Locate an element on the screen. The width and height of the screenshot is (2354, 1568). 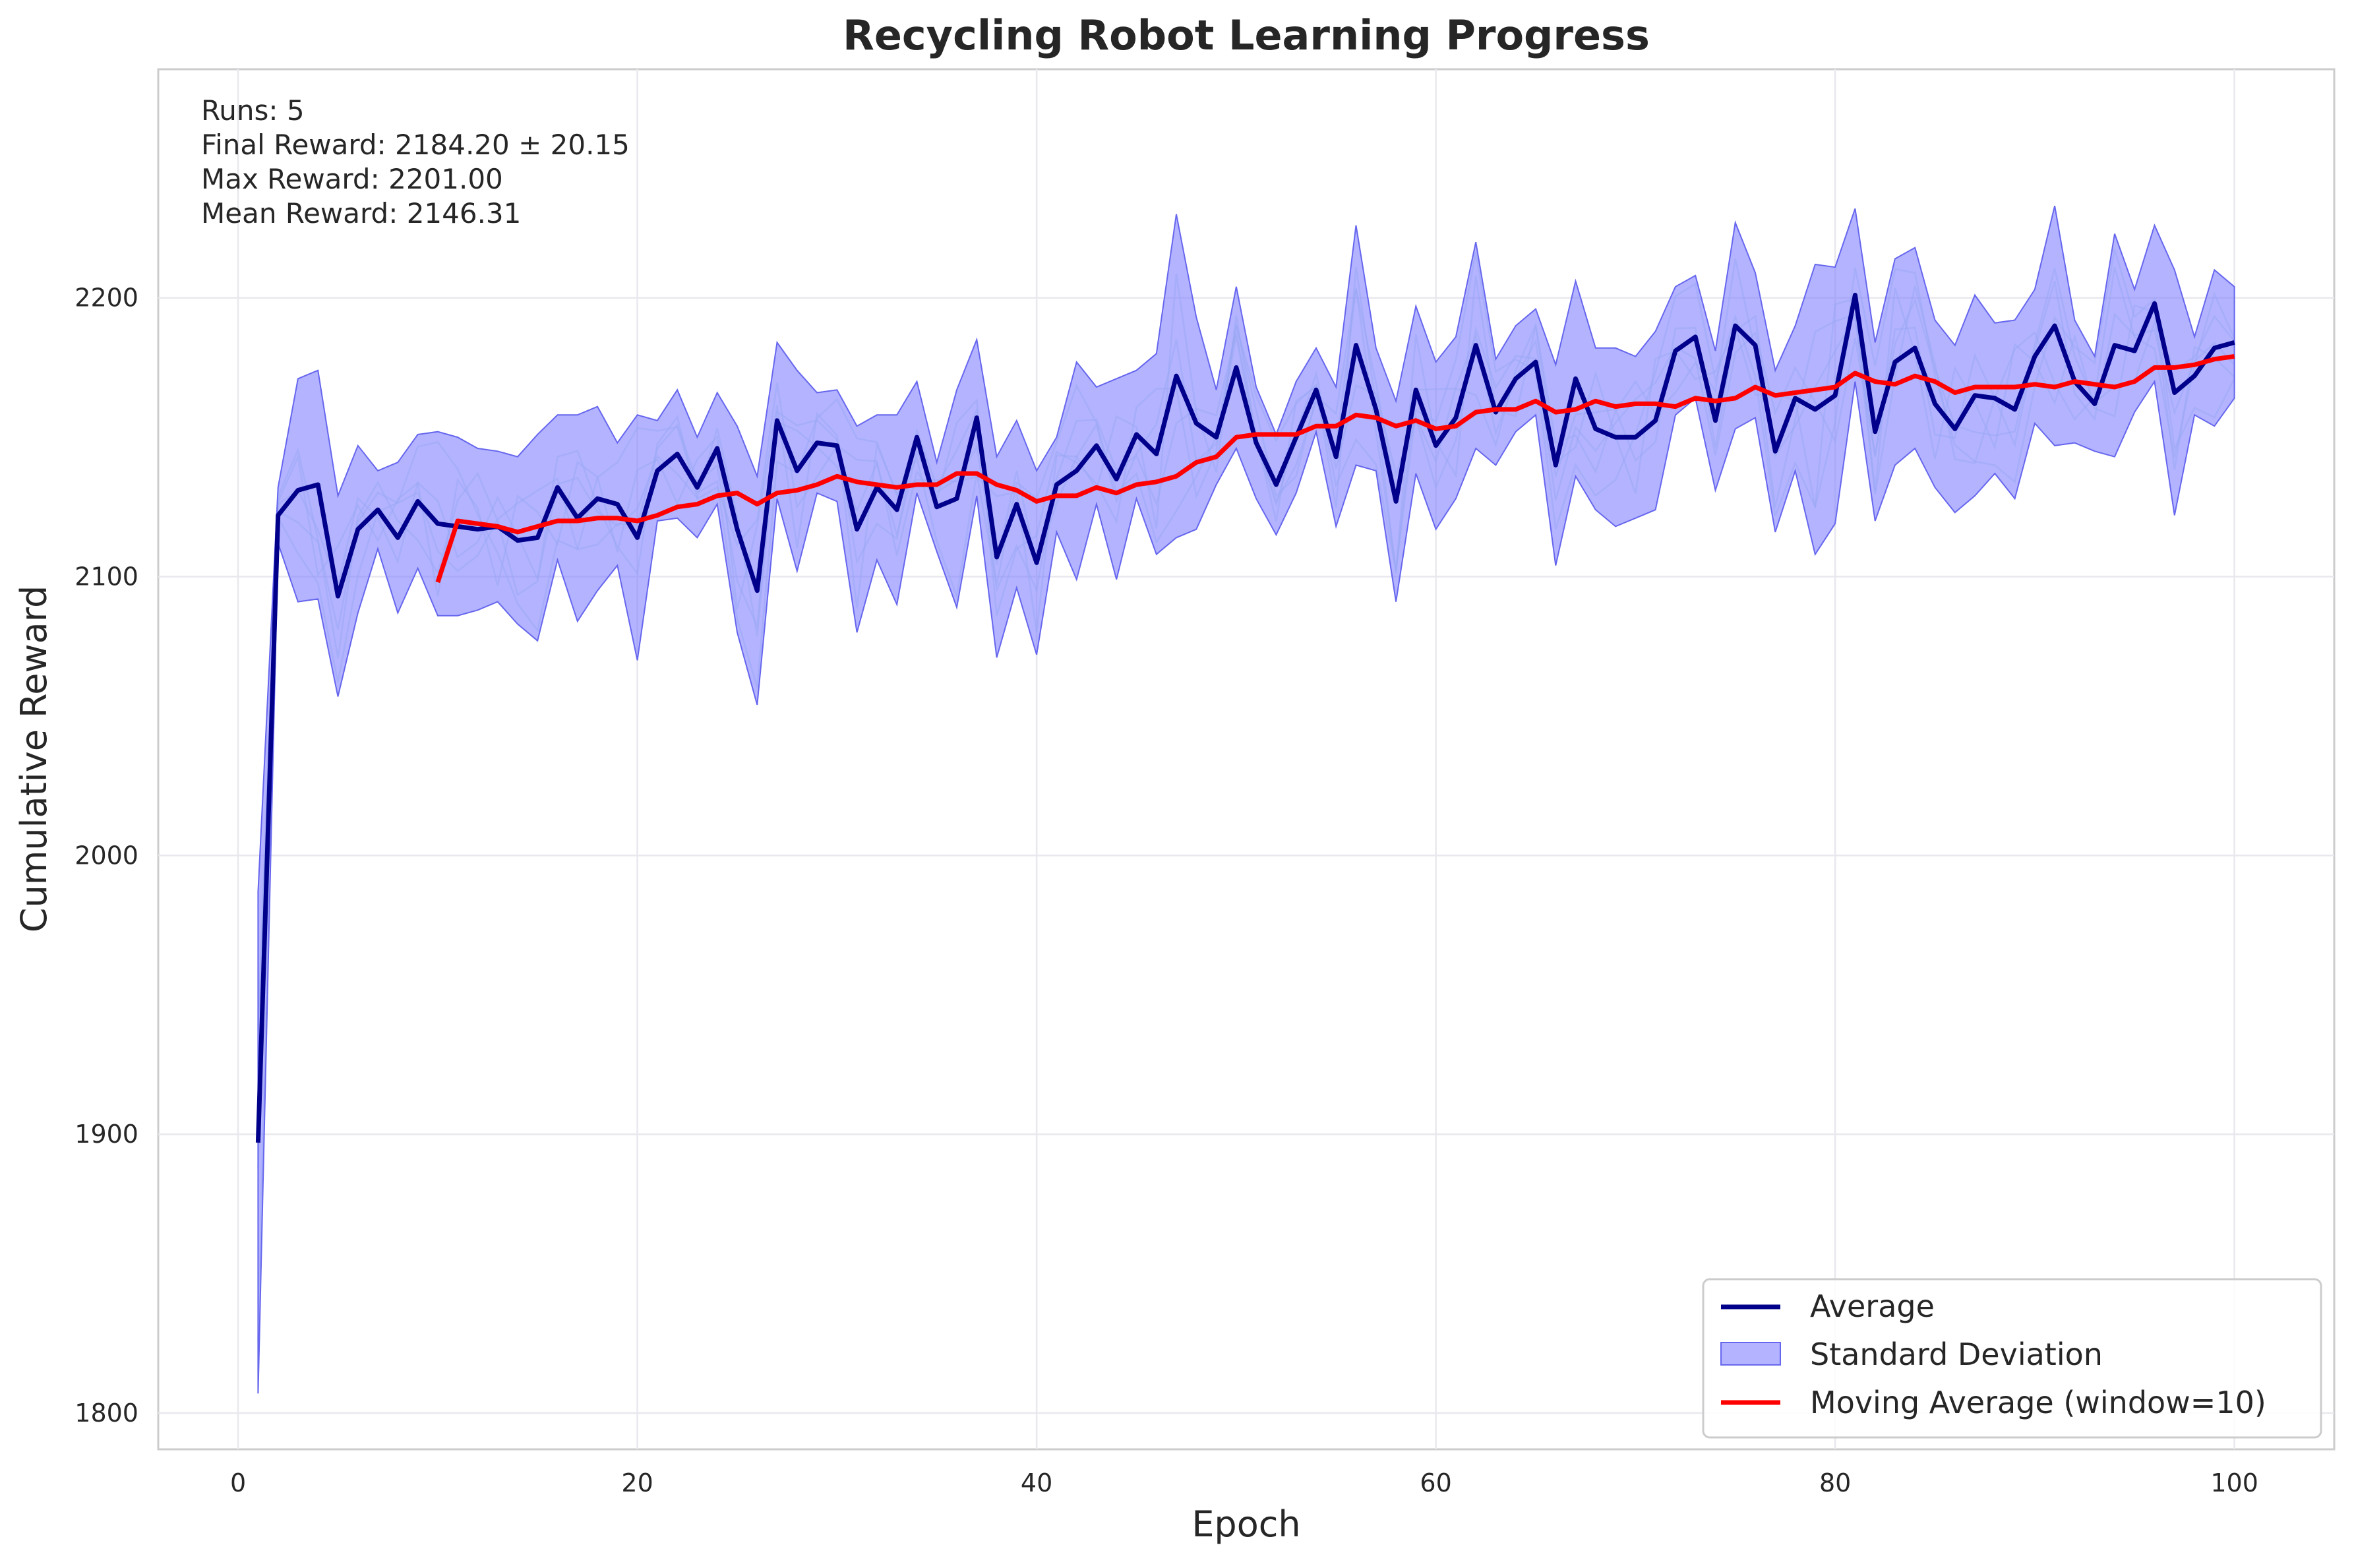
x-tick-label: 40 is located at coordinates (1036, 1482).